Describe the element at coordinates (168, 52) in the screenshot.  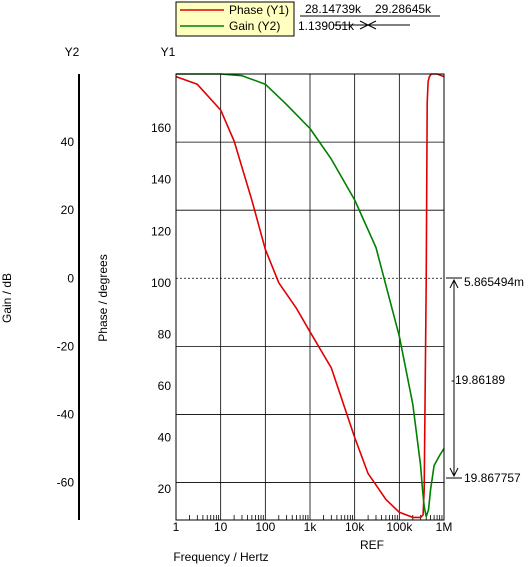
I see `y1-axis-name: Y1` at that location.